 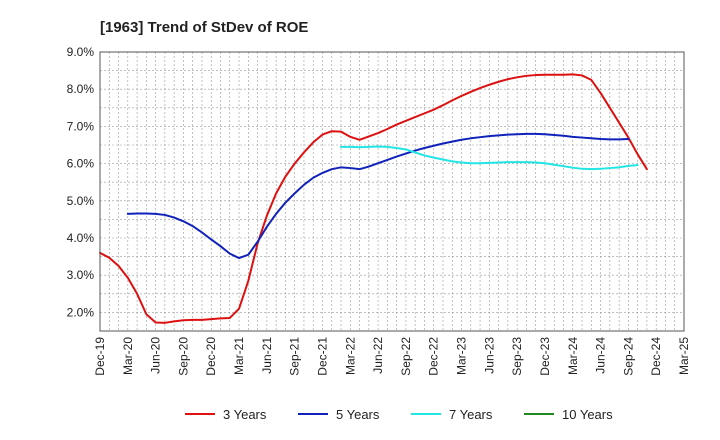 What do you see at coordinates (601, 355) in the screenshot?
I see `x-tick-label: Jun-24` at bounding box center [601, 355].